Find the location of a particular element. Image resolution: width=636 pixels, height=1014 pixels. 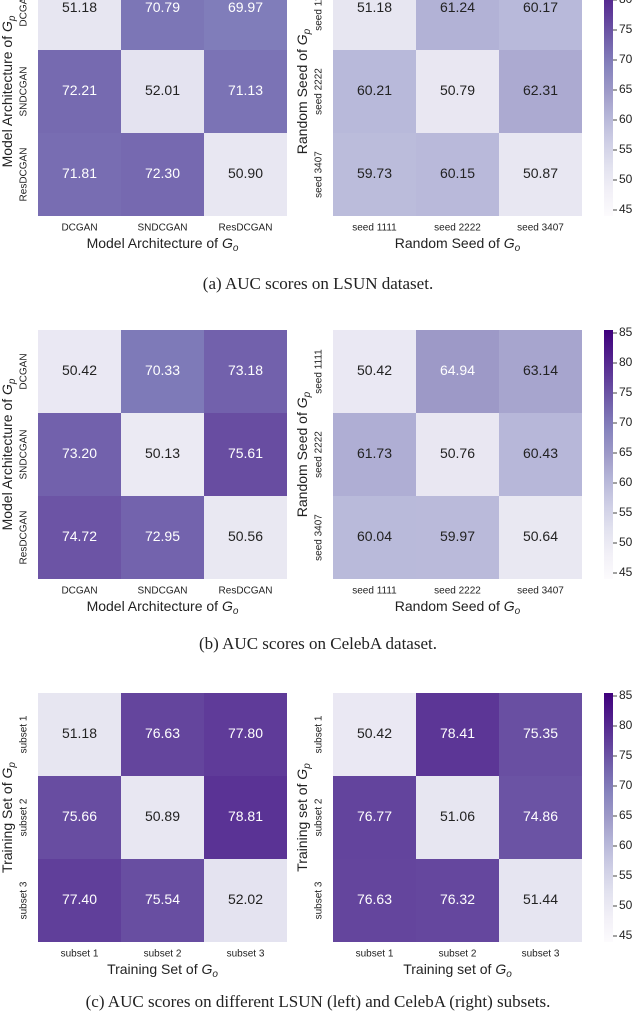

cell-label: 72.30 is located at coordinates (162, 173).